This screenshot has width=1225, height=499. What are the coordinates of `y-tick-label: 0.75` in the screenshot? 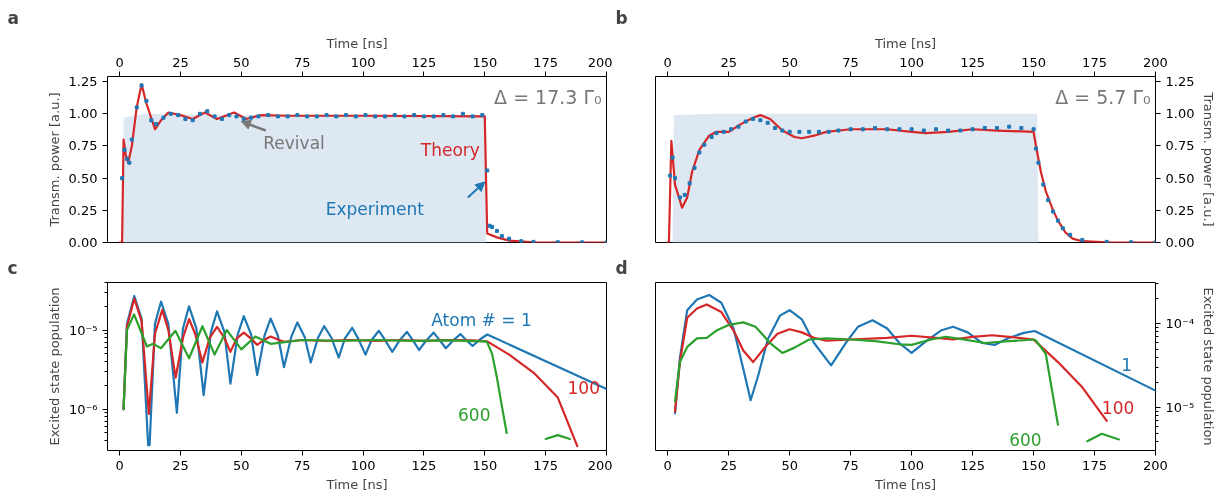 It's located at (1180, 146).